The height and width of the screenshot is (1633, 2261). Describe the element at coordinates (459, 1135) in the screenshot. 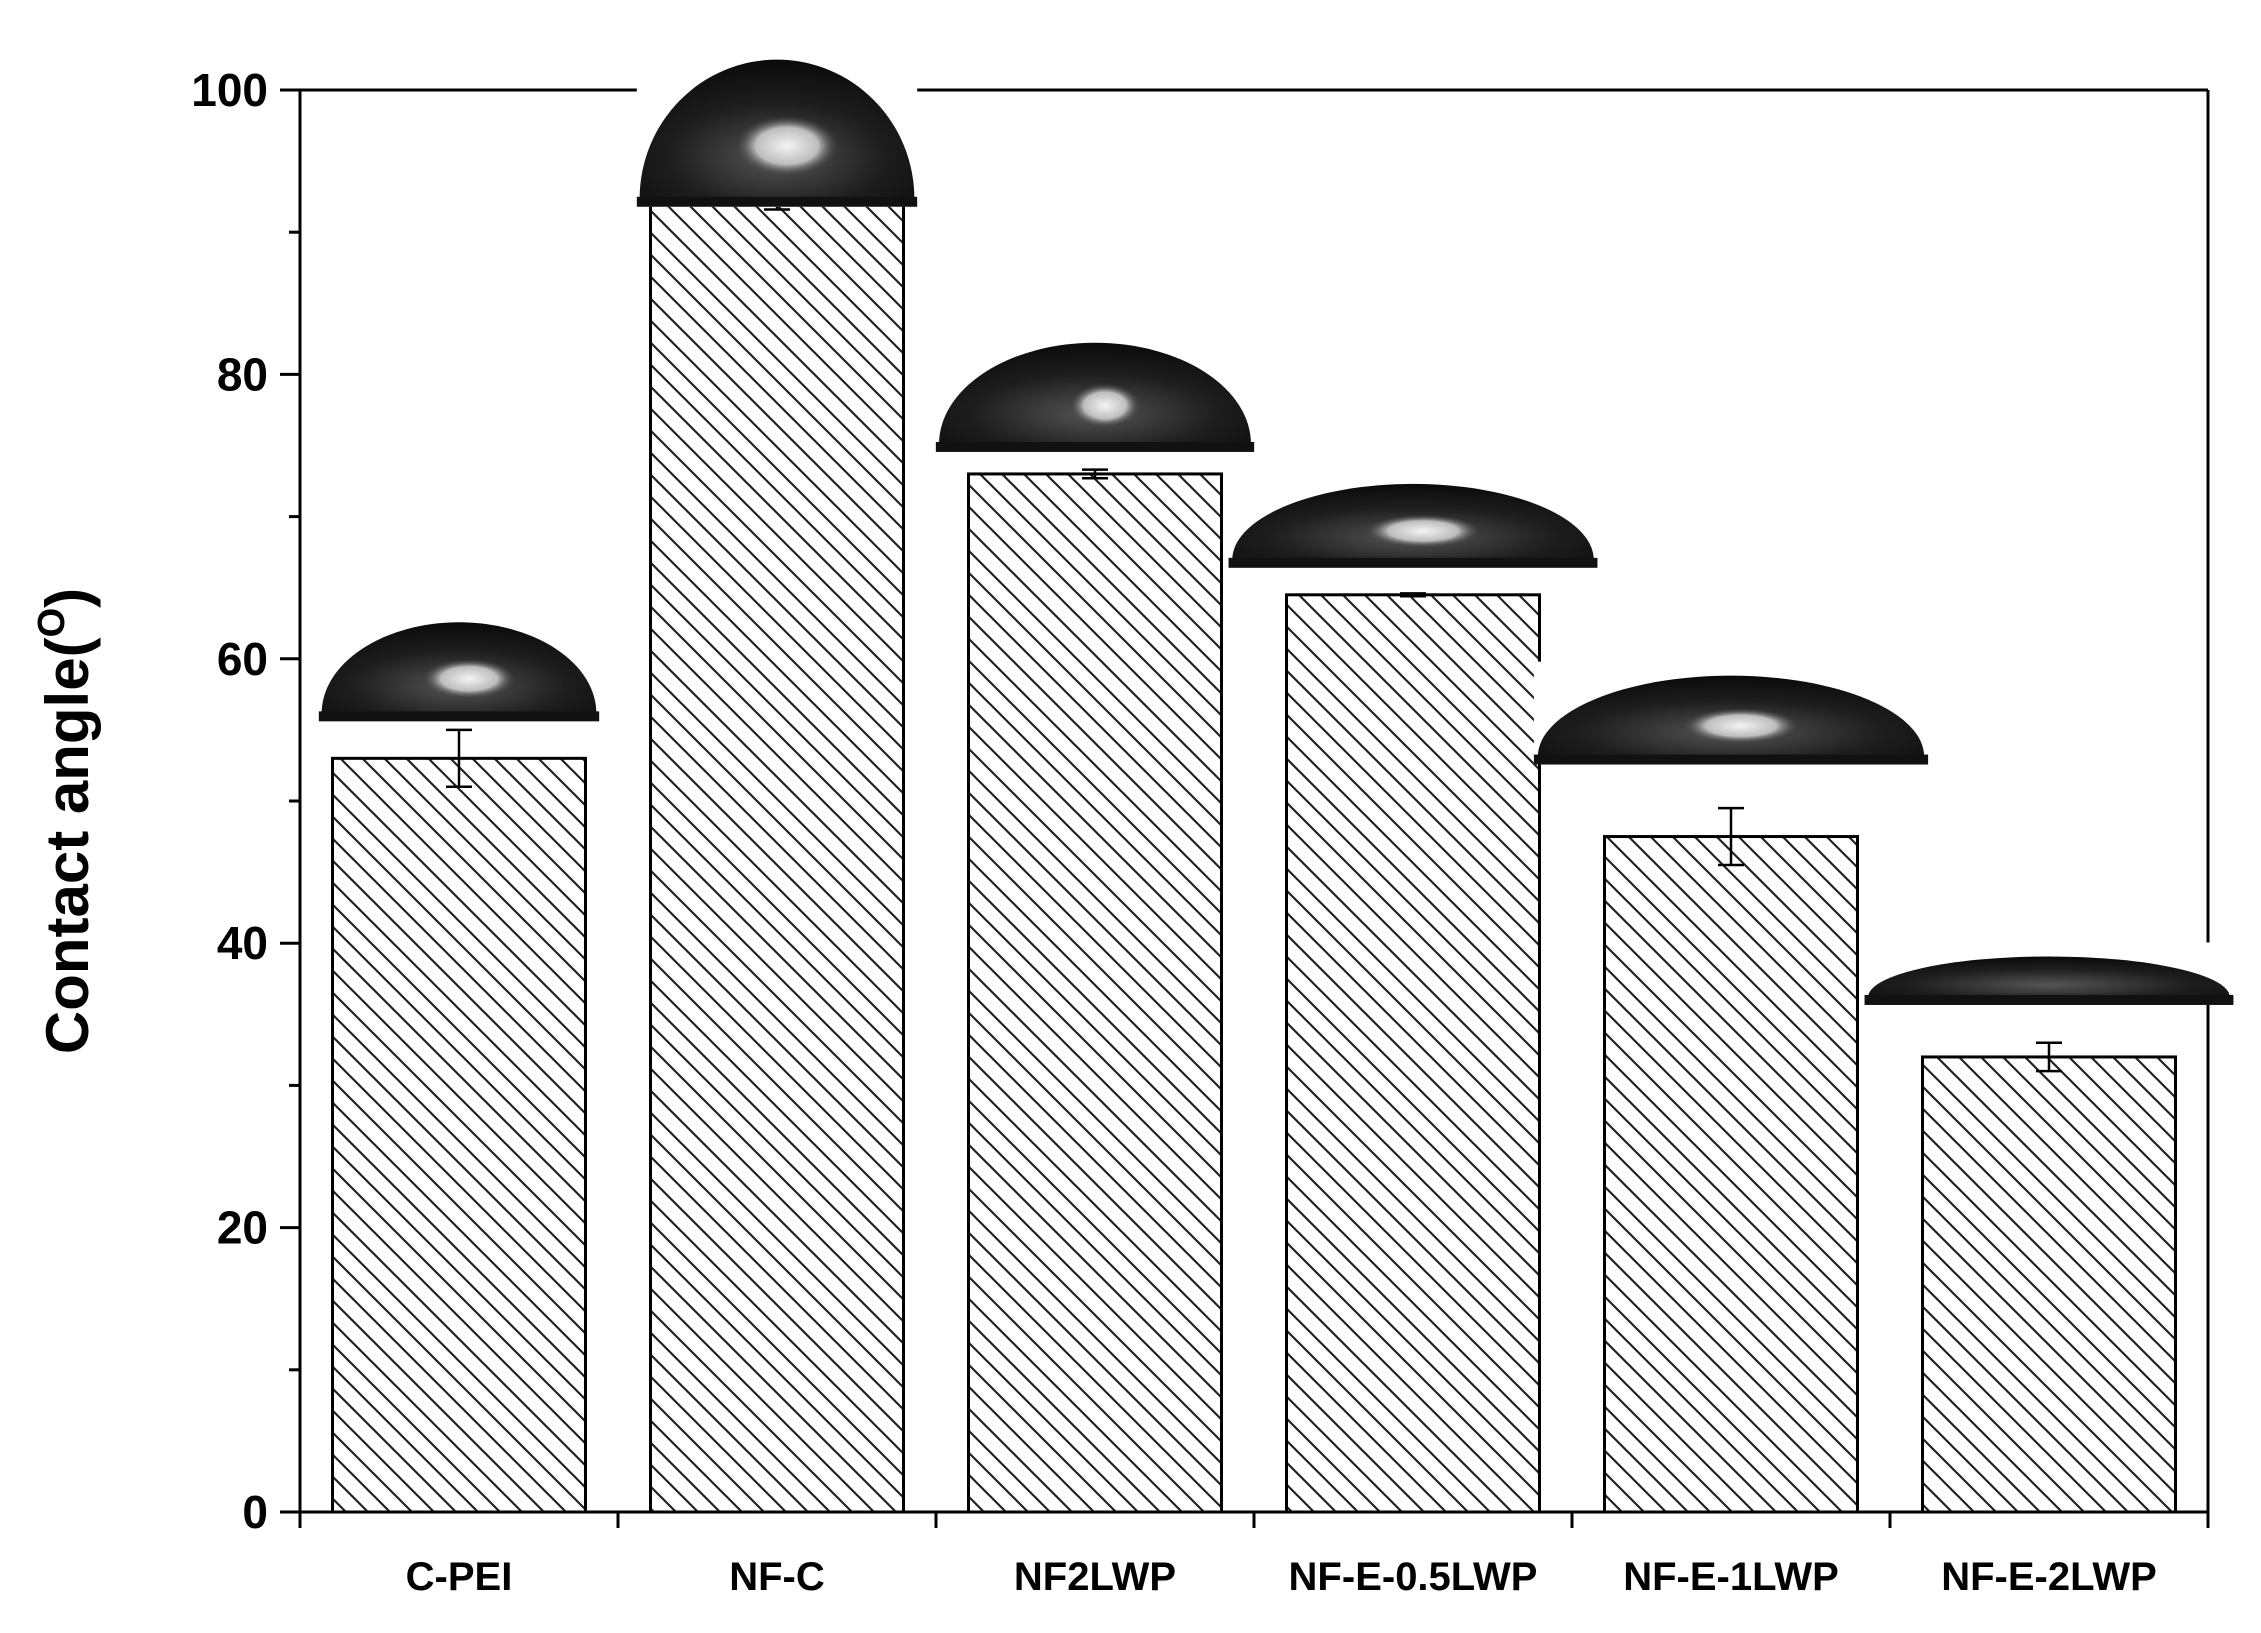

I see `bar-c-pei` at that location.